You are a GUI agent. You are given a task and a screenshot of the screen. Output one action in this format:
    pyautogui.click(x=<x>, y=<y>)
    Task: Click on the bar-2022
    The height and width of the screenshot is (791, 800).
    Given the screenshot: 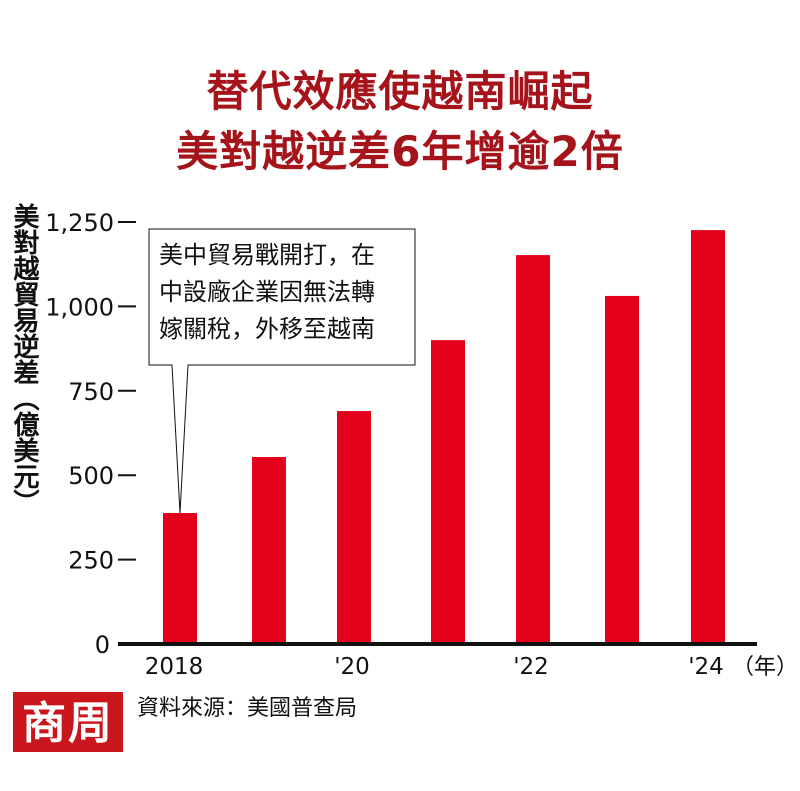 What is the action you would take?
    pyautogui.click(x=533, y=450)
    